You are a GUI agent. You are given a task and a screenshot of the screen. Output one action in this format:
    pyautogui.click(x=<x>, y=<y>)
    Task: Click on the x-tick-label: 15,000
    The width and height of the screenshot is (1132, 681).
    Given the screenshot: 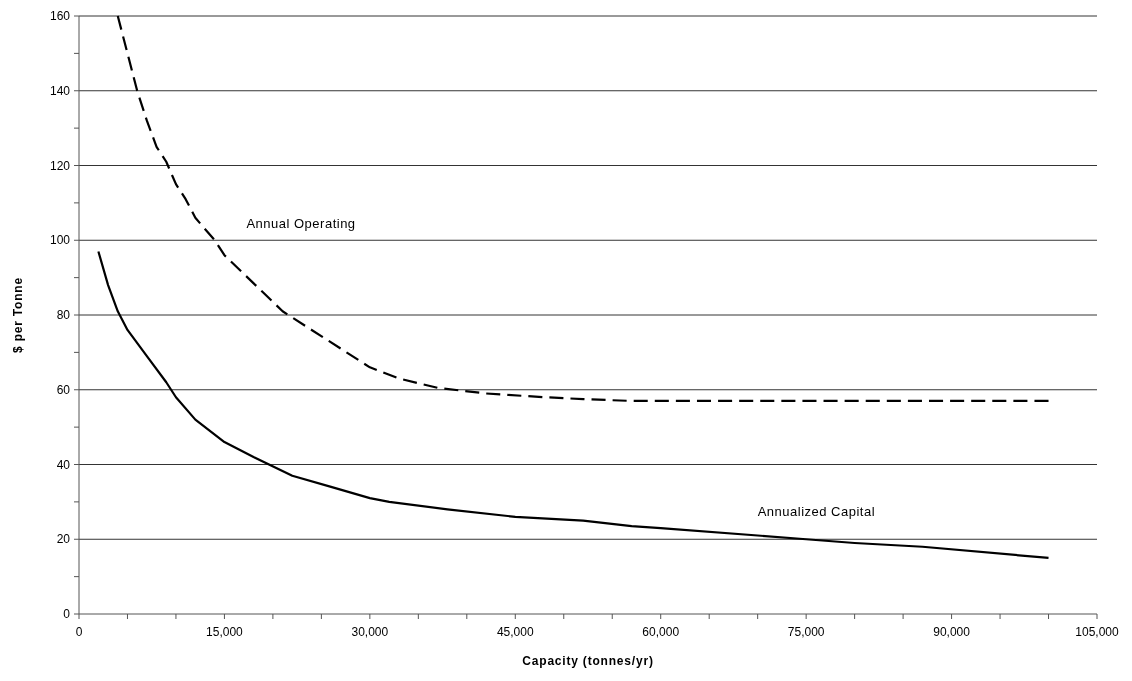 What is the action you would take?
    pyautogui.click(x=225, y=632)
    